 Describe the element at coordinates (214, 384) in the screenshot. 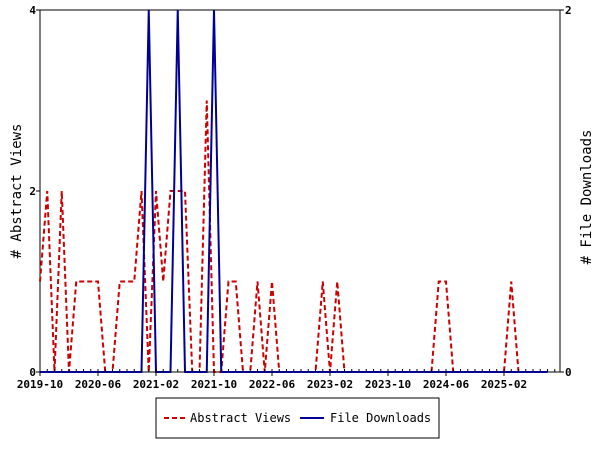

I see `x-tick-label: 2021-10` at that location.